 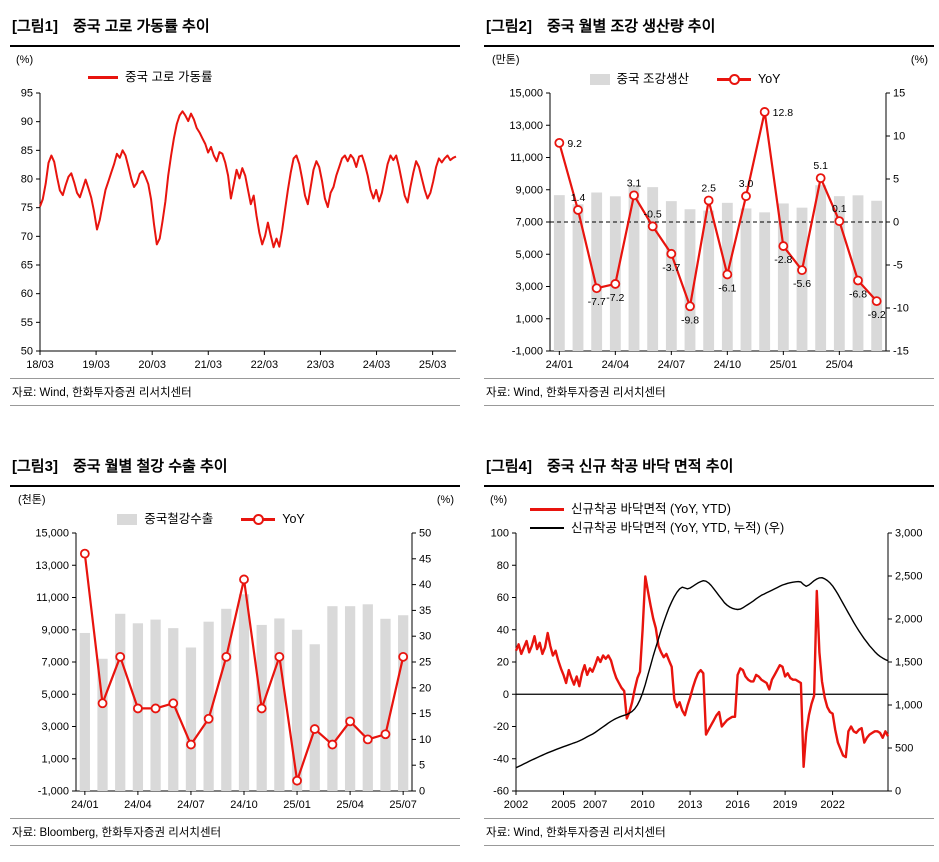 What do you see at coordinates (651, 509) in the screenshot?
I see `legend-label: 신규착공 바닥면적 (YoY, YTD)` at bounding box center [651, 509].